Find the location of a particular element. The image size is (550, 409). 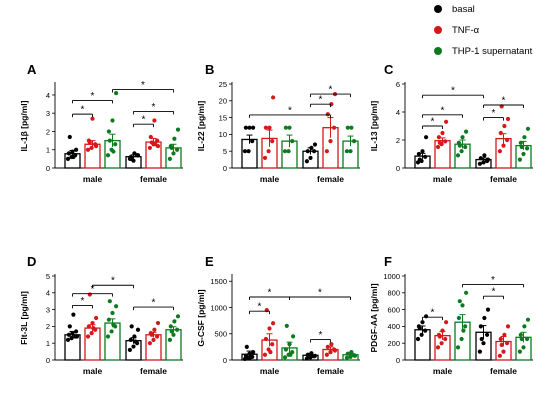

y-tick-label: 2 is located at coordinates (48, 326).